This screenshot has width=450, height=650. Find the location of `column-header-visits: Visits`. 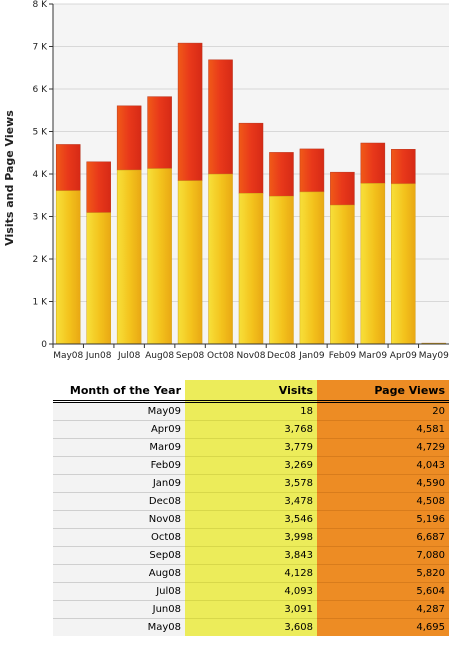

column-header-visits: Visits is located at coordinates (251, 391).